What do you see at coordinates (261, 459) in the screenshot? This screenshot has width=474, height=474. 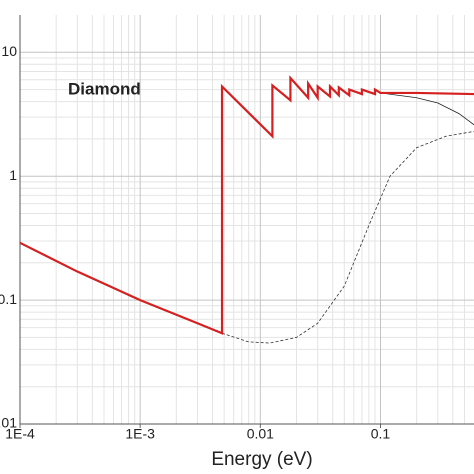 I see `x-axis-label: Energy (eV)` at bounding box center [261, 459].